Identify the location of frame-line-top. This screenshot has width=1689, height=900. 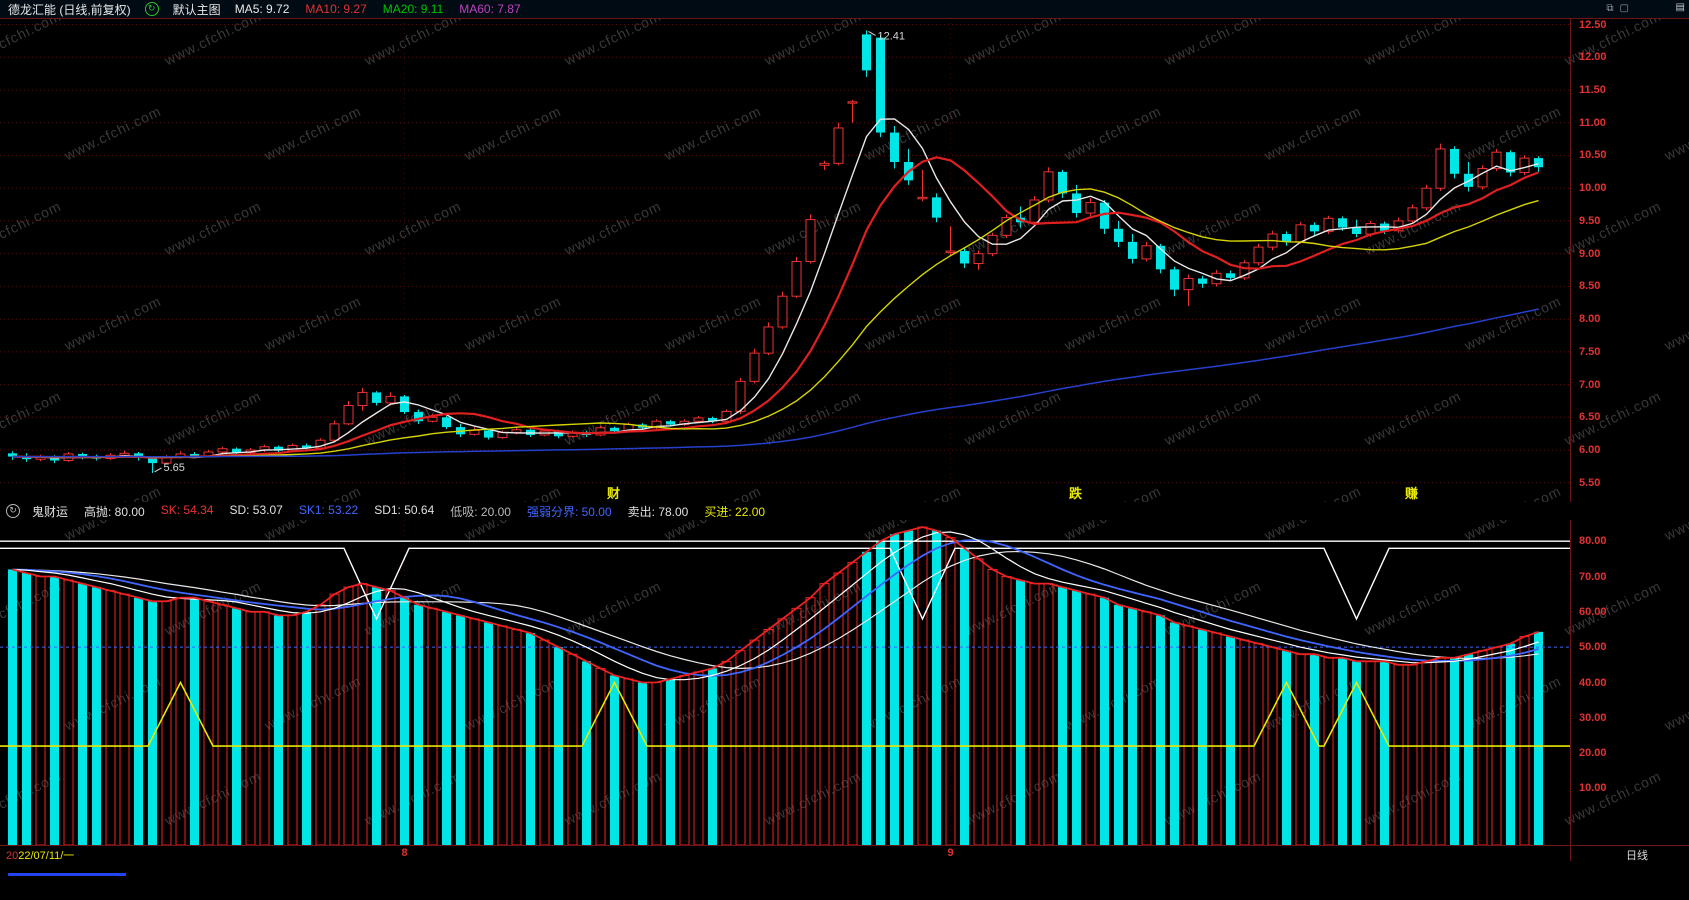
(844, 18).